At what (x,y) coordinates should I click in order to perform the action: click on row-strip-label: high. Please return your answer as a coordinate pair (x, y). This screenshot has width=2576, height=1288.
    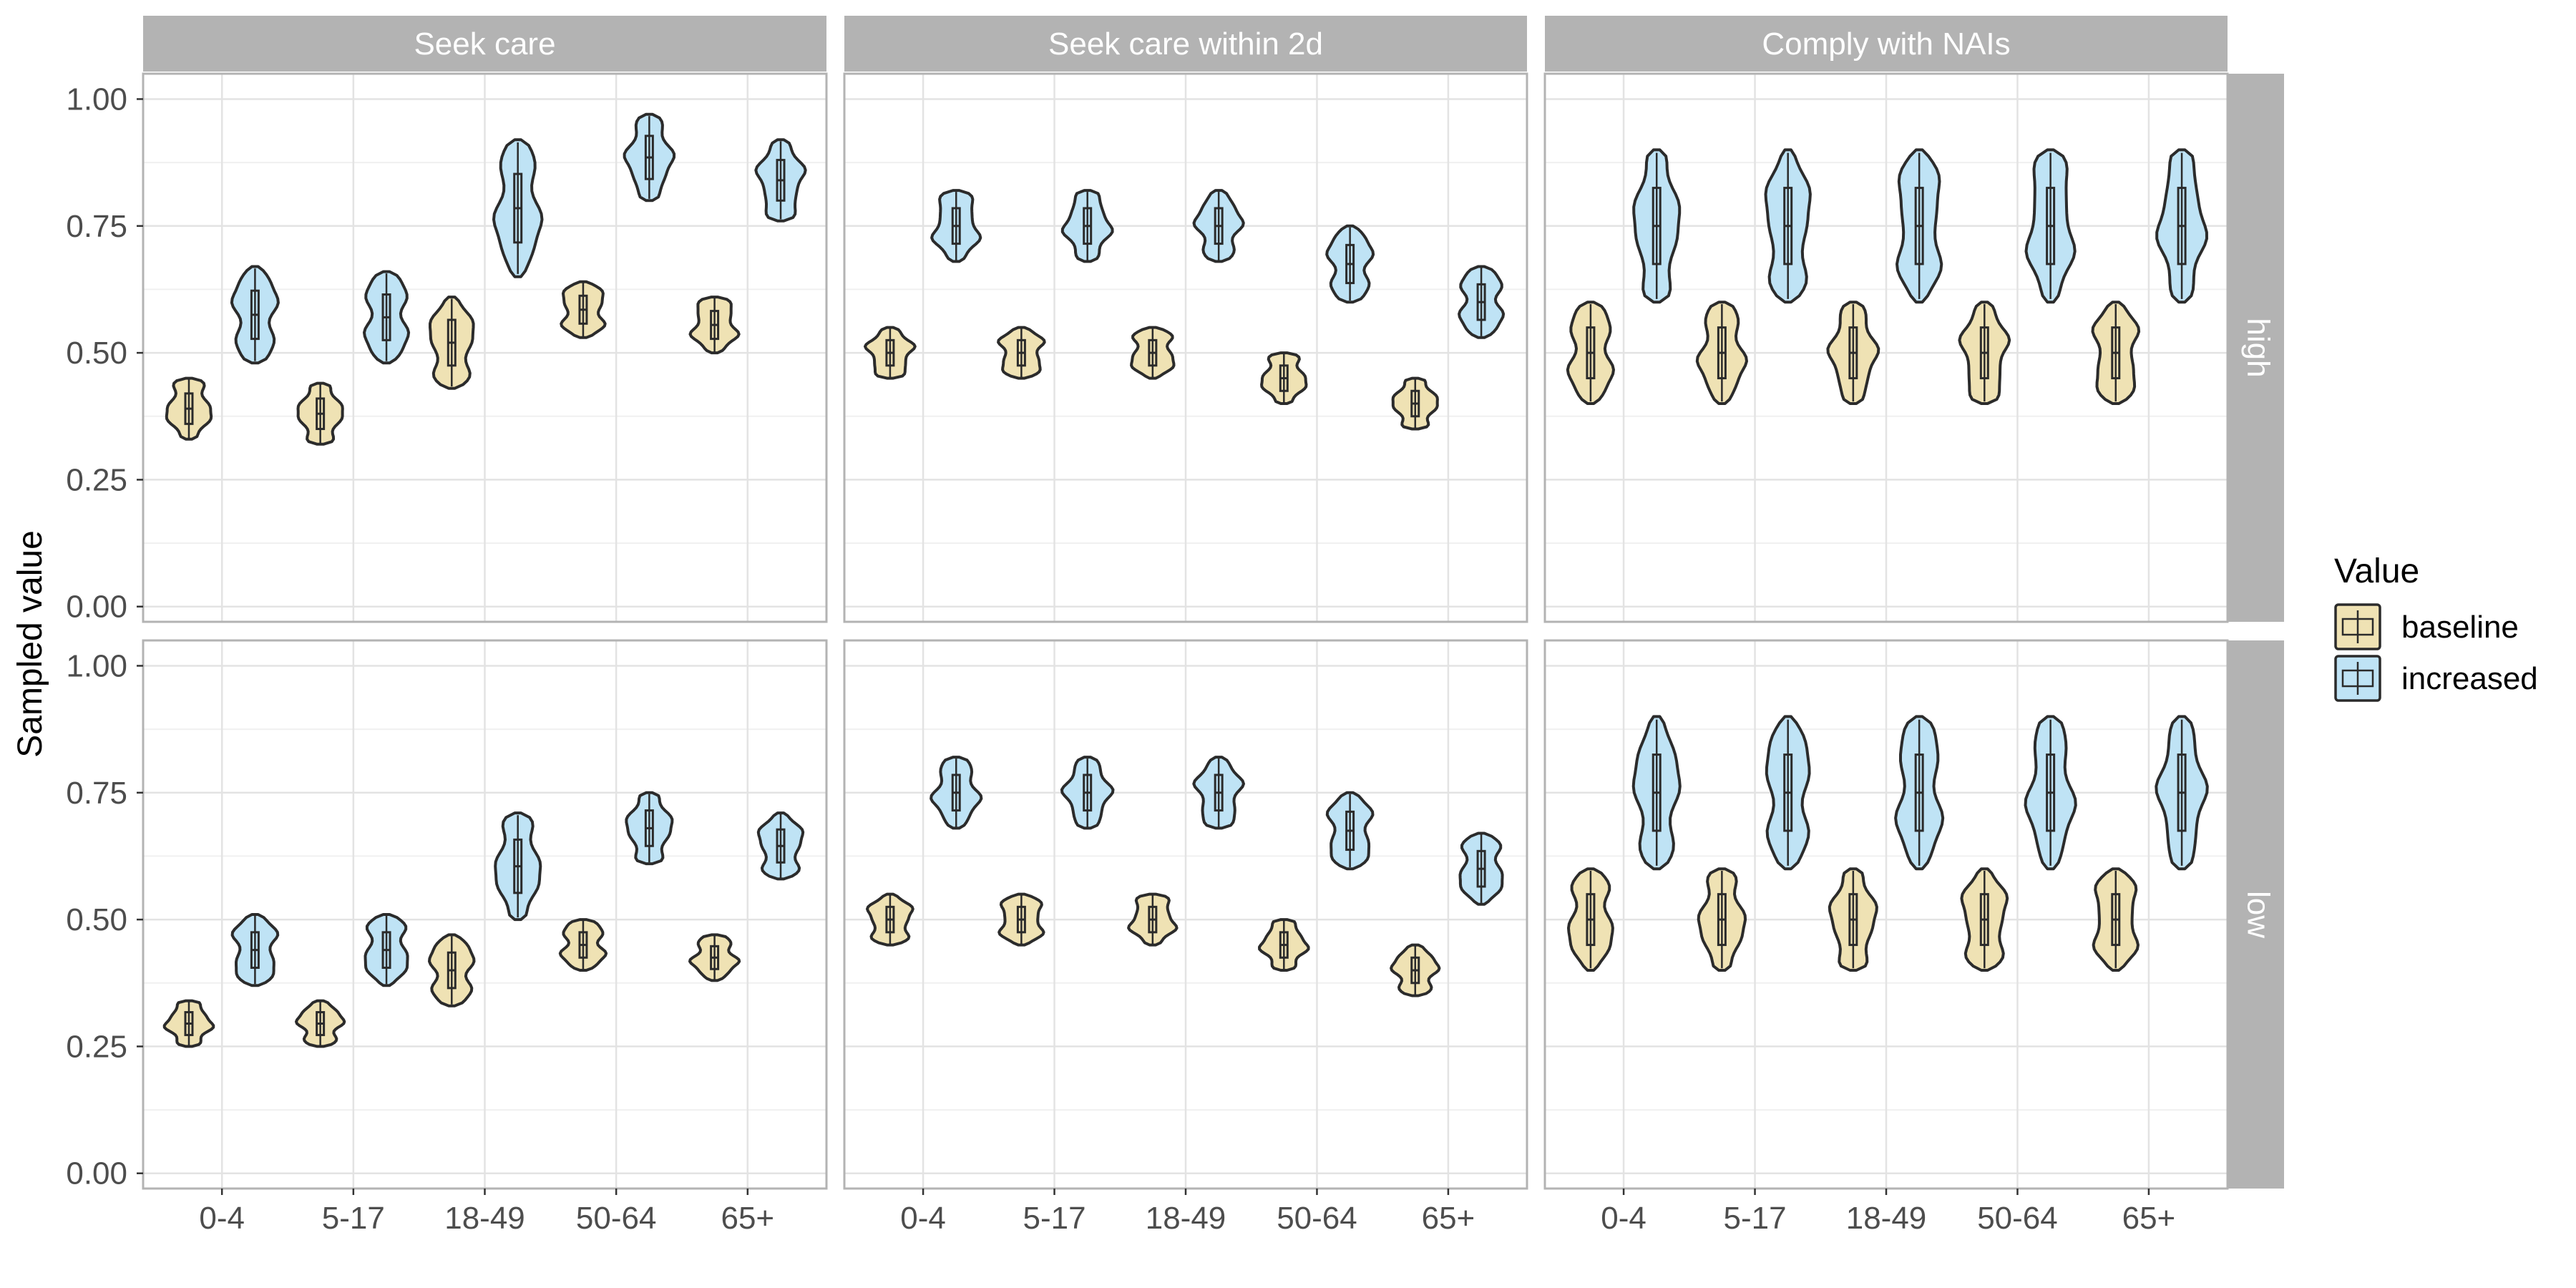
    Looking at the image, I should click on (2257, 347).